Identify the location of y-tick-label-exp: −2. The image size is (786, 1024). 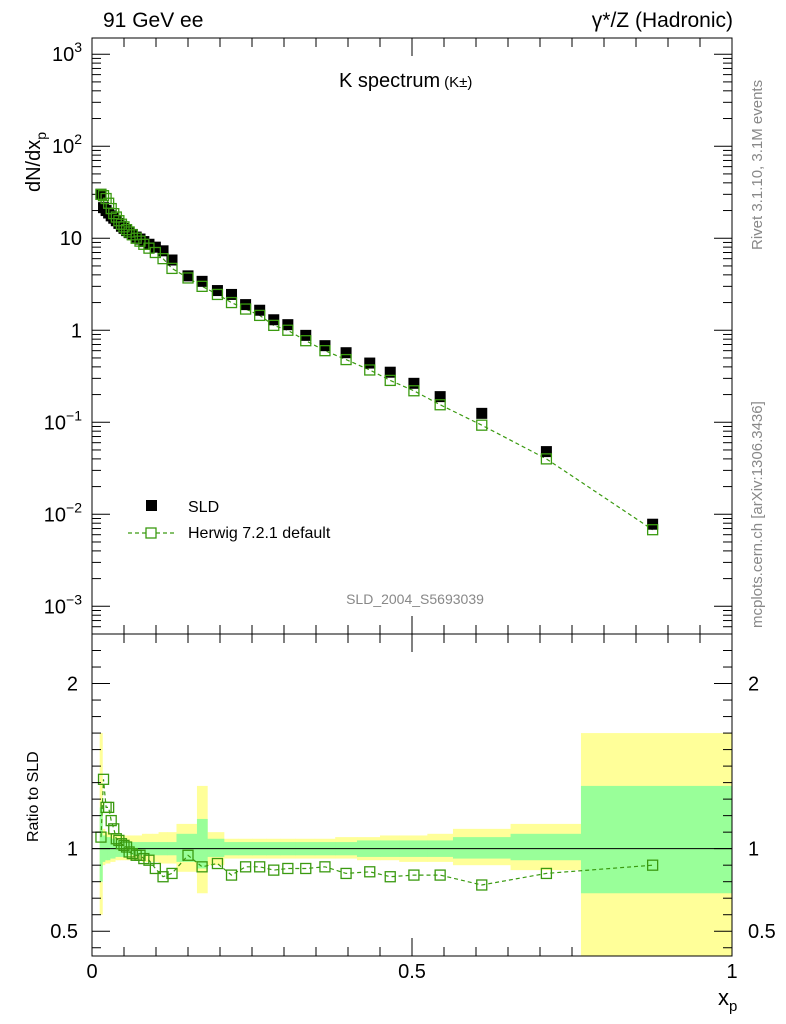
(74, 507).